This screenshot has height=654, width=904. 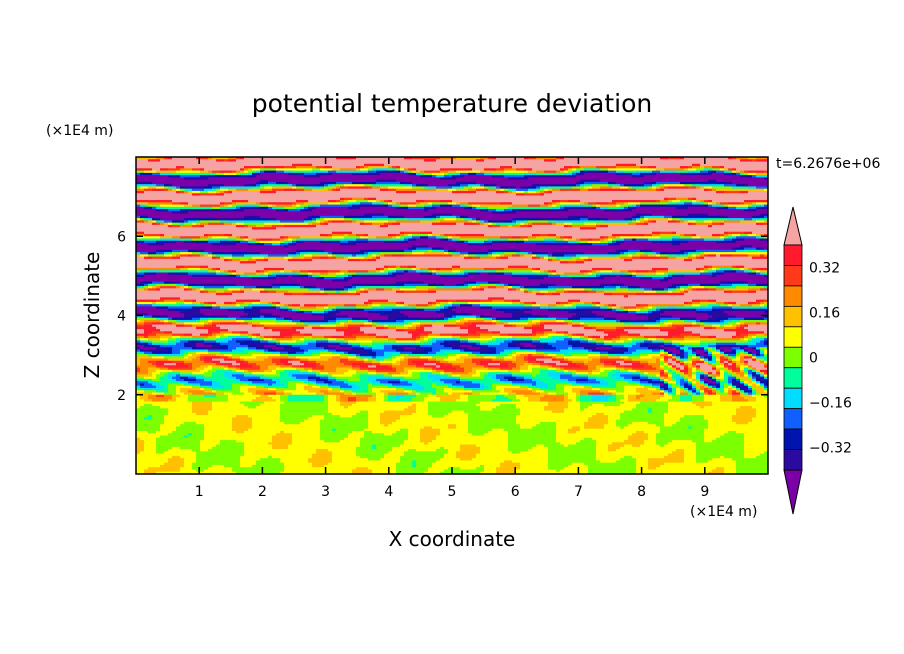 I want to click on y-axis-unit: (×1E4 m), so click(x=79, y=131).